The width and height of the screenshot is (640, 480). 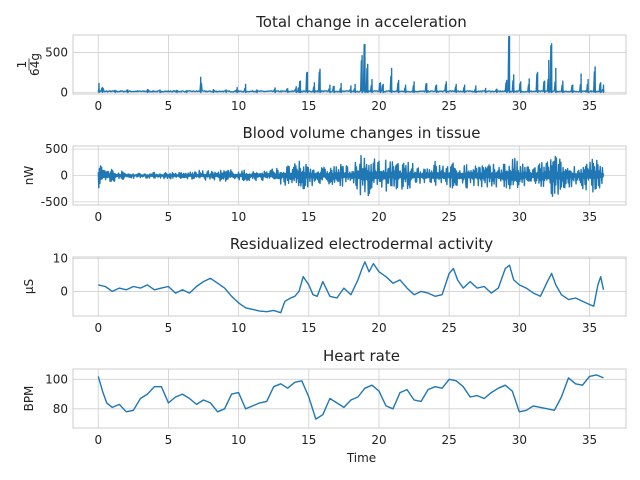 What do you see at coordinates (60, 259) in the screenshot?
I see `y-tick-label: 10` at bounding box center [60, 259].